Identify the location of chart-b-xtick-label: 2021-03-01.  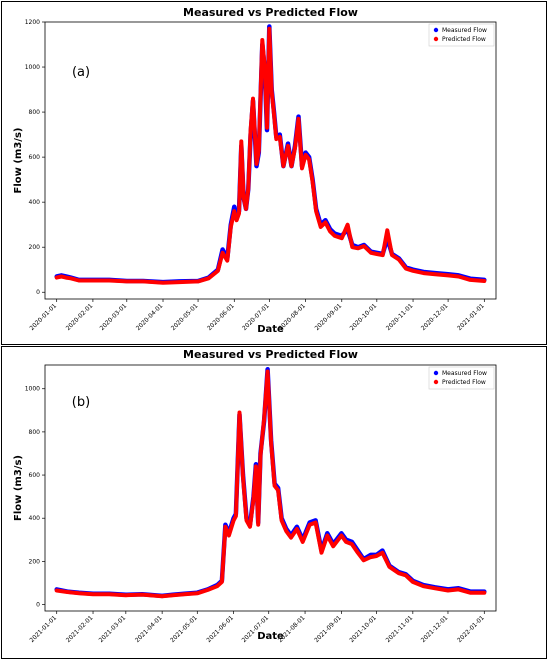
(113, 629).